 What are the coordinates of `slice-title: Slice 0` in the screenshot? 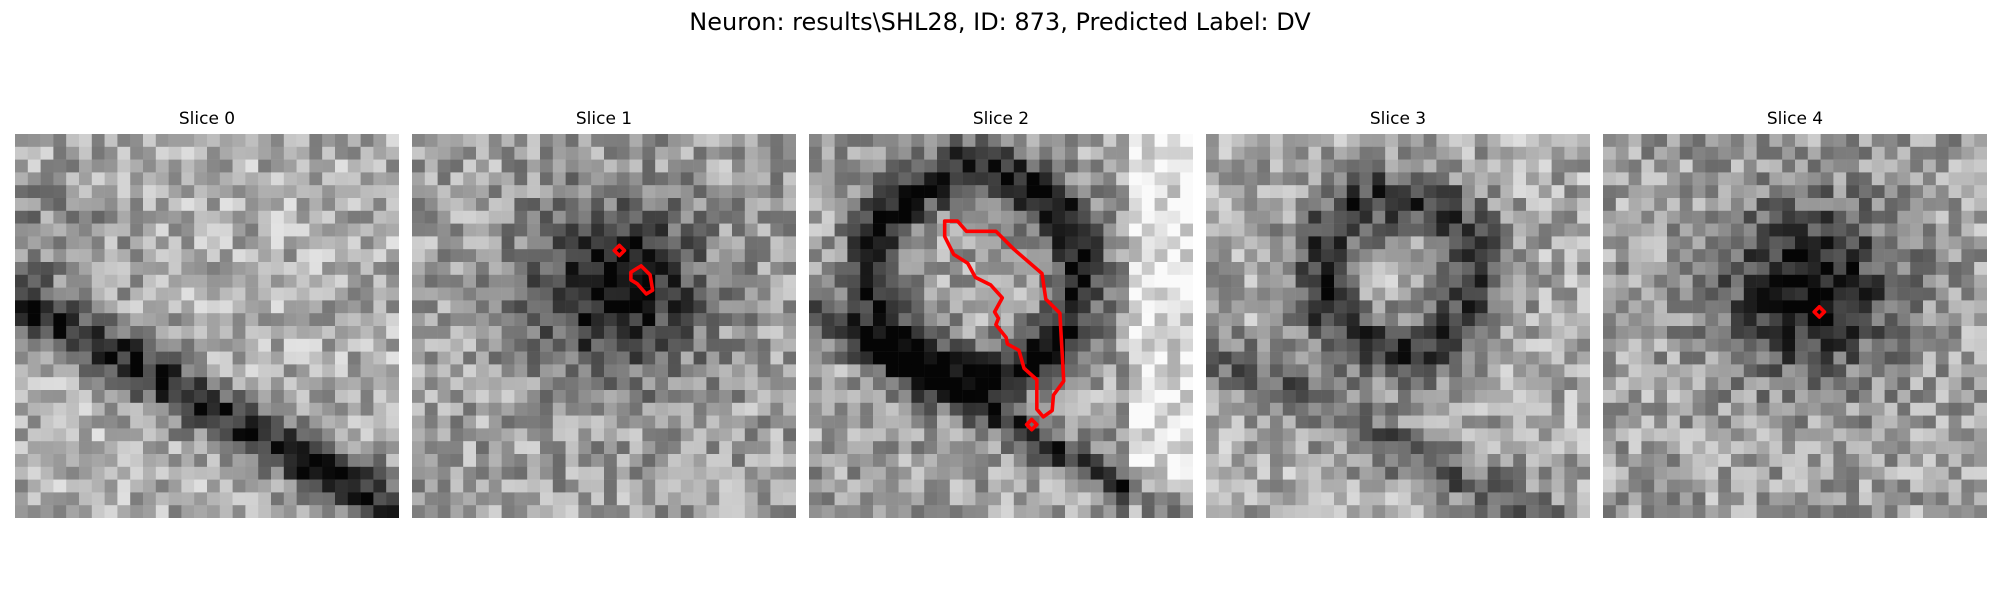 It's located at (207, 119).